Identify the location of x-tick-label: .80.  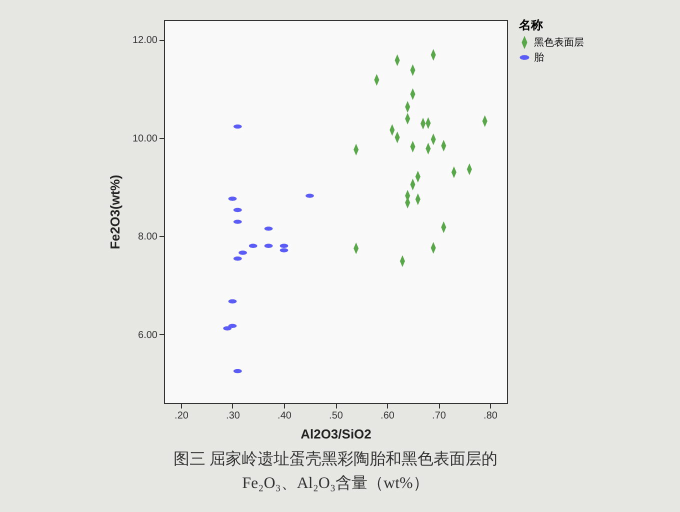
(491, 416).